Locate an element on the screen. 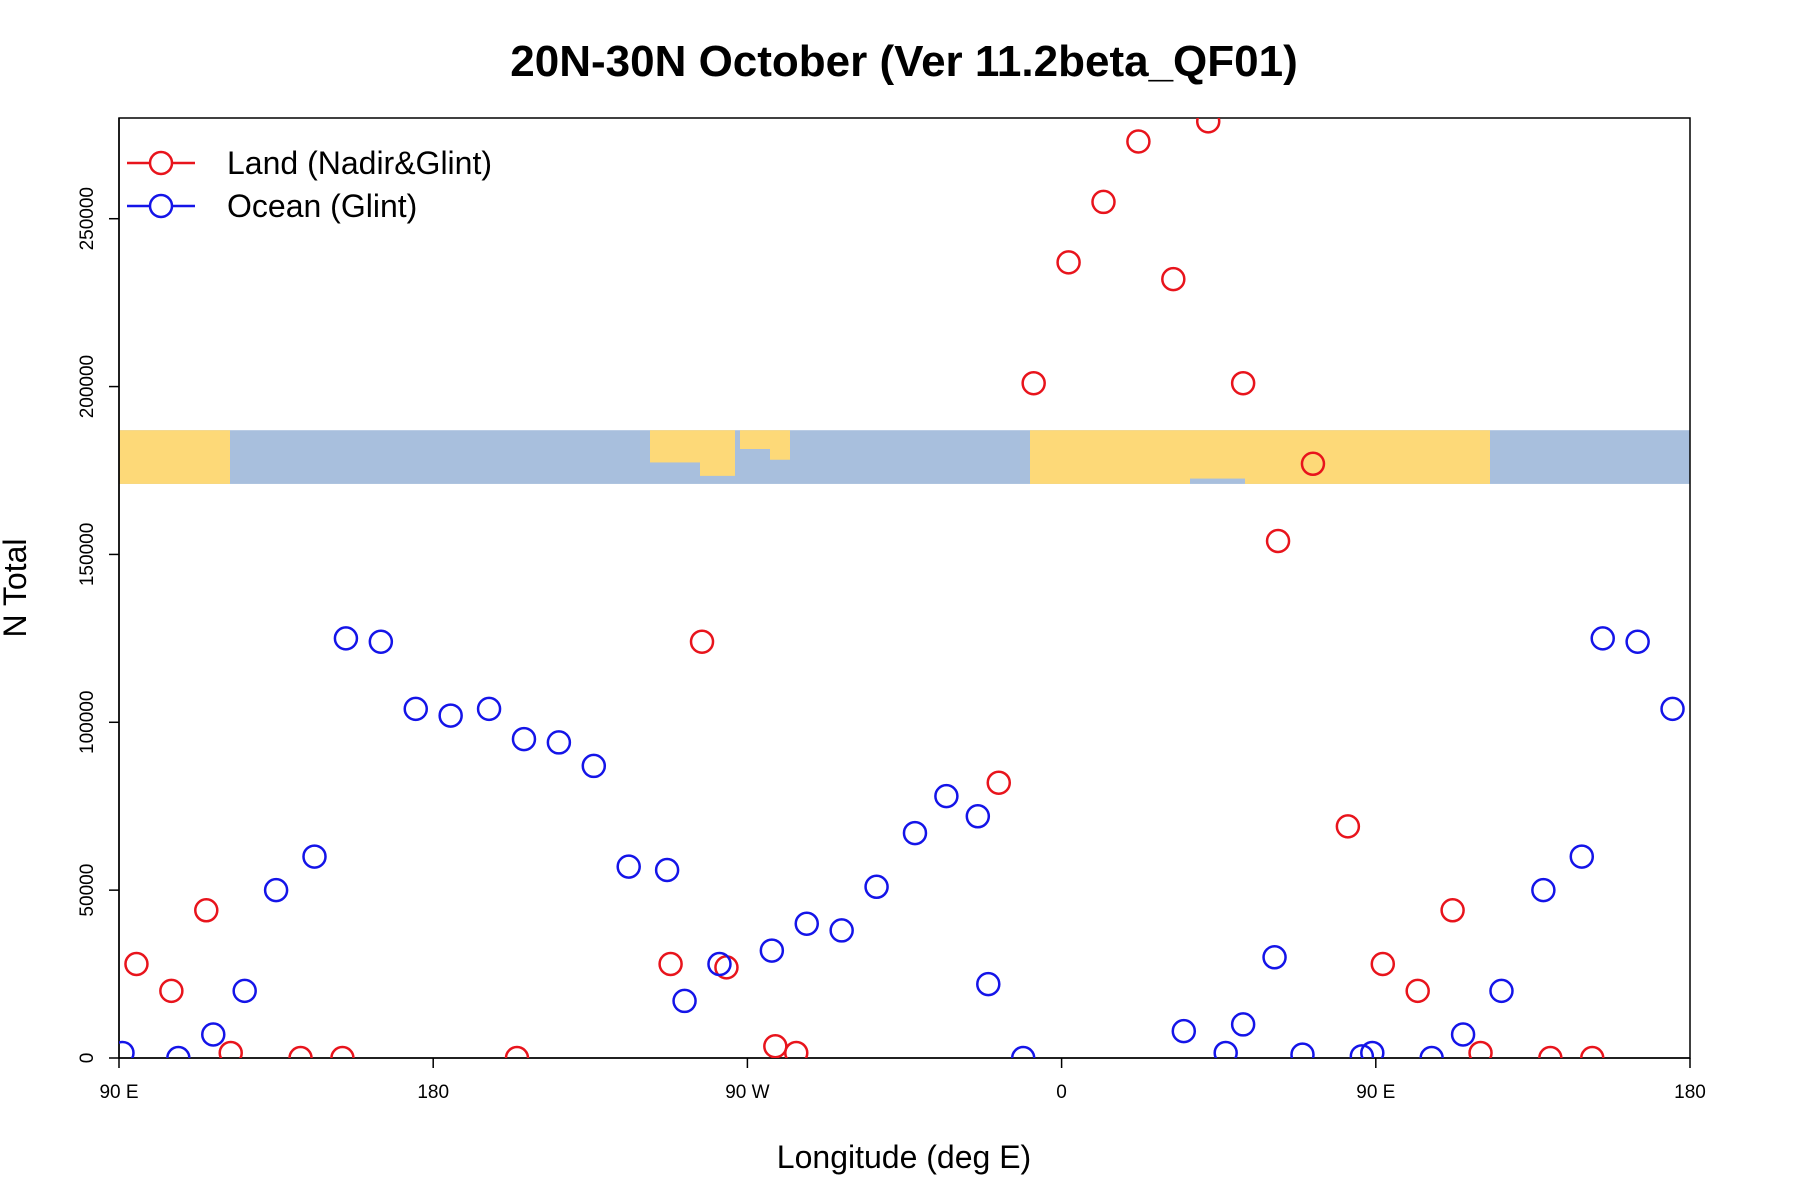  legend: Land (Nadir&Glint) Ocean (Glint) is located at coordinates (309, 184).